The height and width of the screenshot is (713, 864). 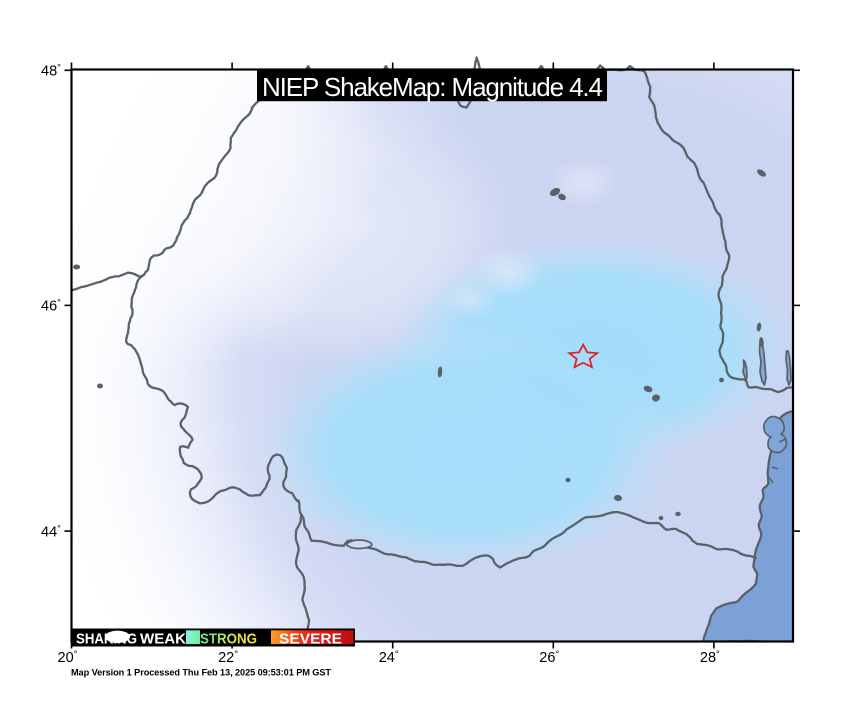 What do you see at coordinates (432, 87) in the screenshot?
I see `svg-text: NIEP ShakeMap: Magnitude 4.4` at bounding box center [432, 87].